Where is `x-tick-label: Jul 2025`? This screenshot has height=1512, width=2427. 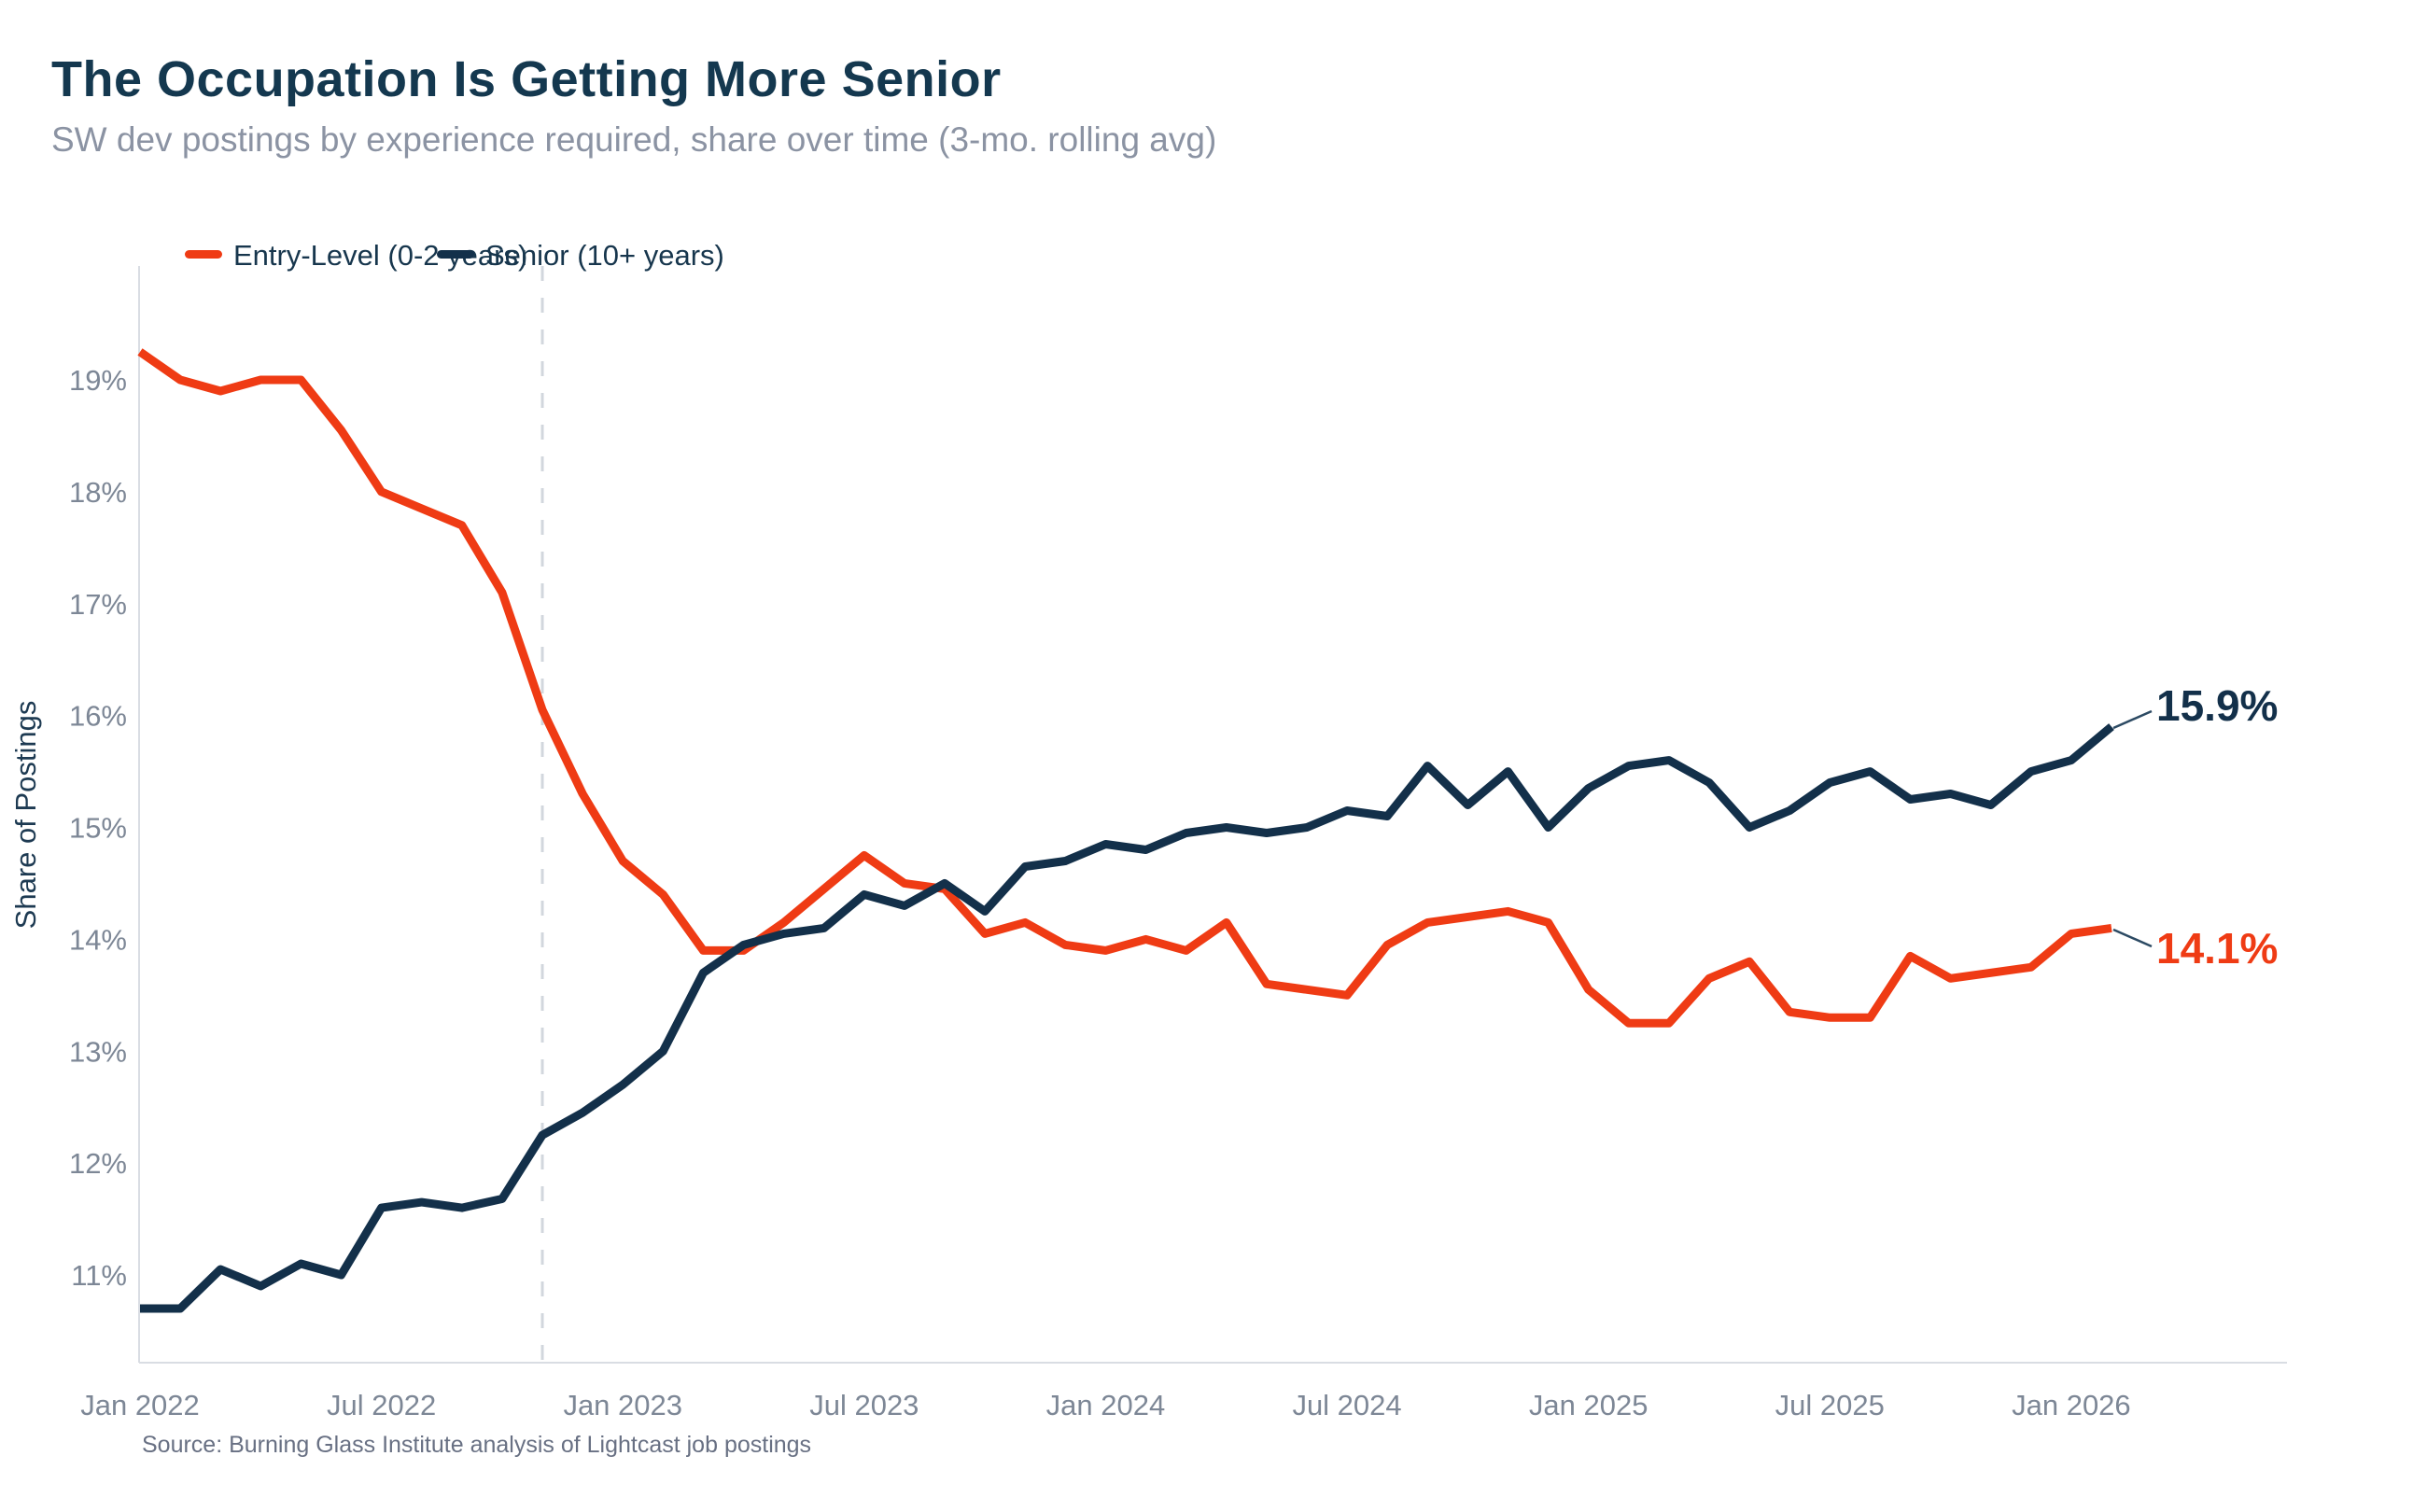 x-tick-label: Jul 2025 is located at coordinates (1830, 1405).